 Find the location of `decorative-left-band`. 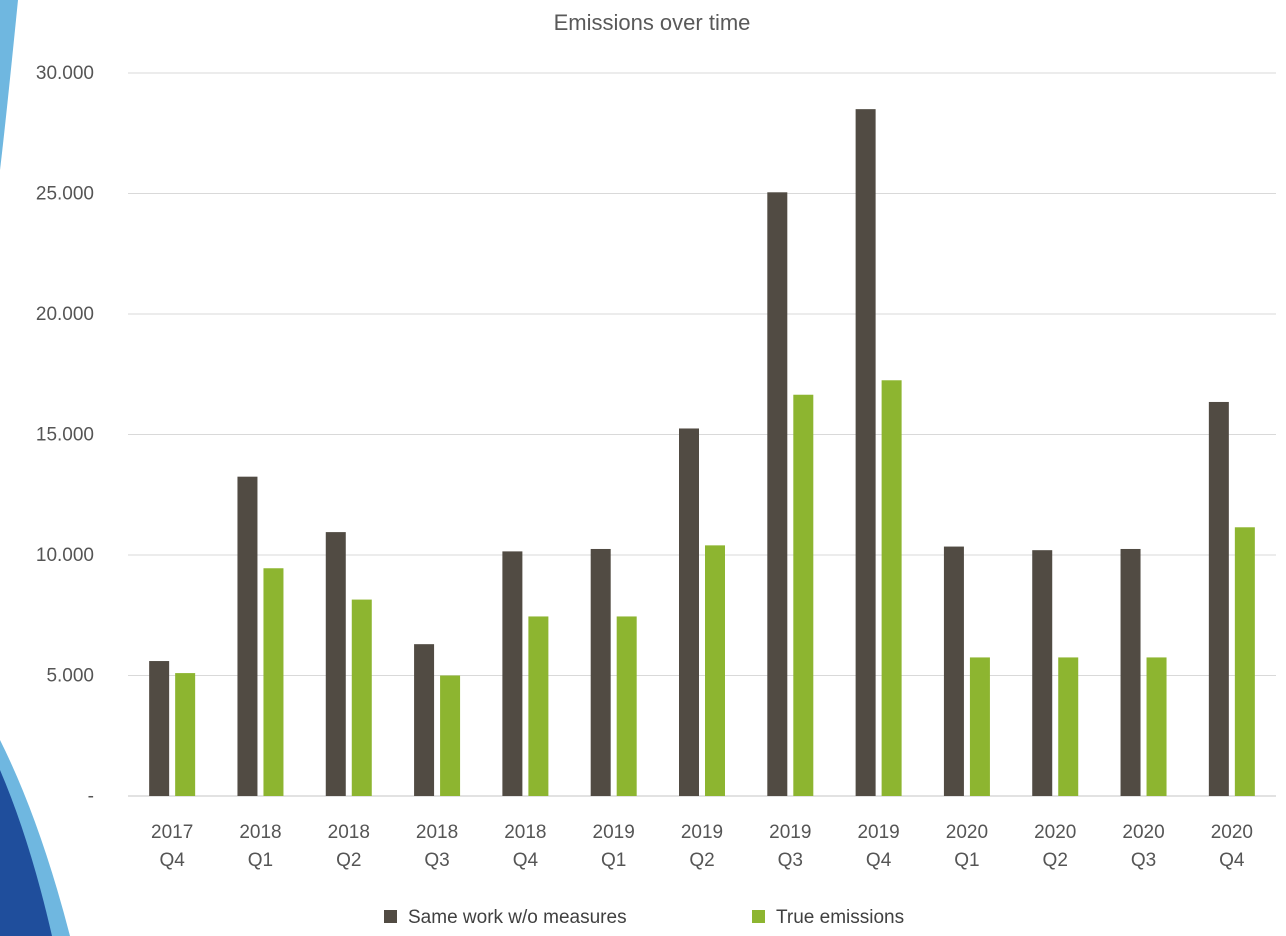

decorative-left-band is located at coordinates (35, 468).